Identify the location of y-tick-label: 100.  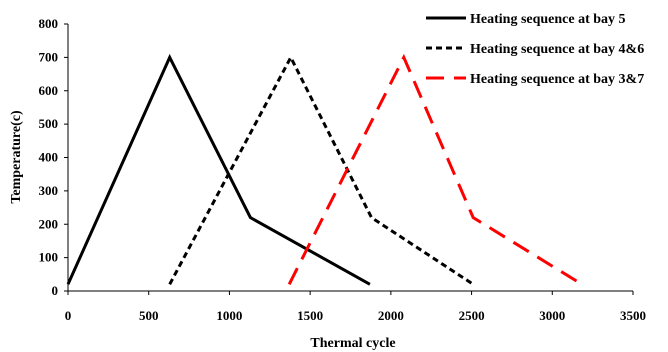
(49, 257).